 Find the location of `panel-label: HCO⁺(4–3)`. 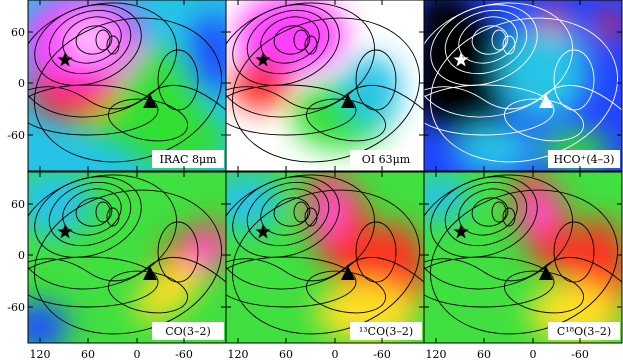

panel-label: HCO⁺(4–3) is located at coordinates (584, 159).